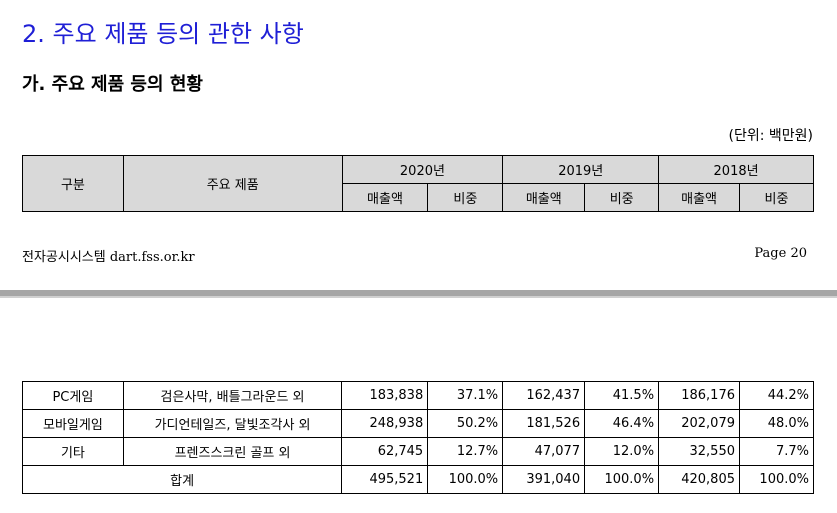 The width and height of the screenshot is (837, 513). I want to click on total-ratio-2018: 100.0%, so click(776, 479).